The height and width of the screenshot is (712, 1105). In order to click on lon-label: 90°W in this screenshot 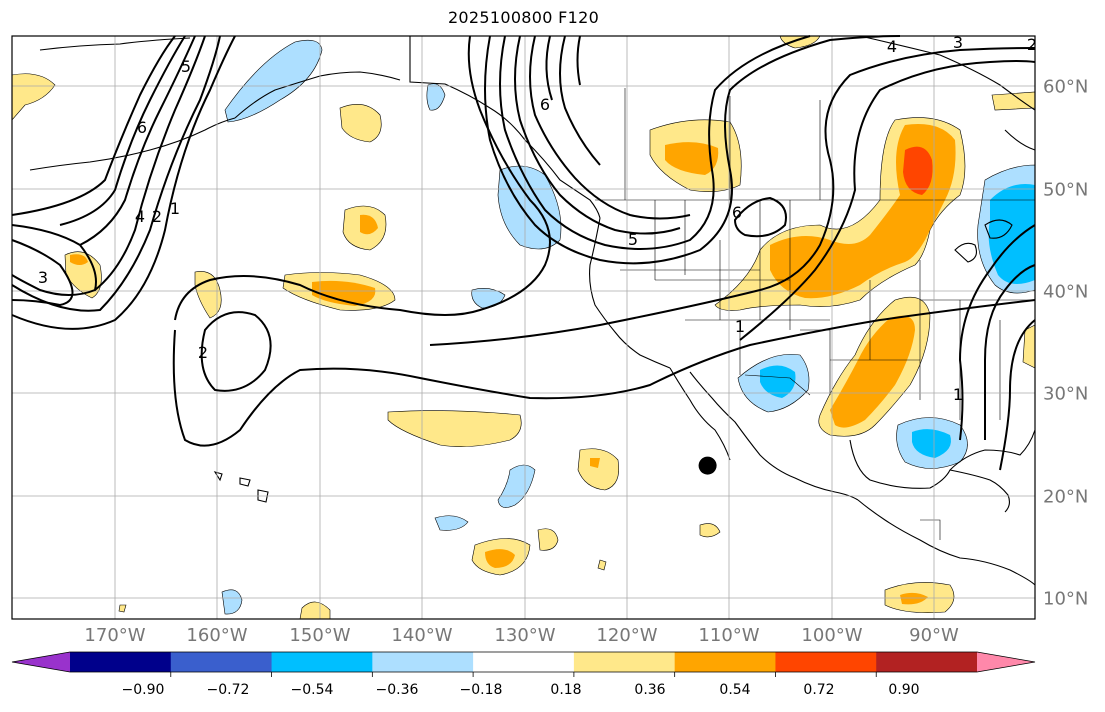, I will do `click(934, 635)`.